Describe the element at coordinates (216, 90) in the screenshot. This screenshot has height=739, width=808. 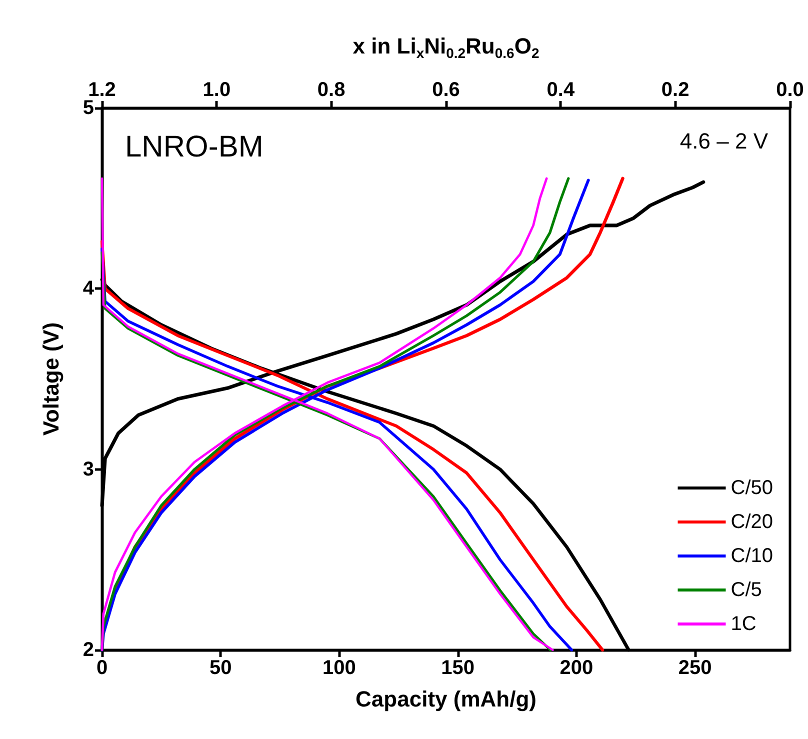
I see `x2-tick-label: 1.0` at that location.